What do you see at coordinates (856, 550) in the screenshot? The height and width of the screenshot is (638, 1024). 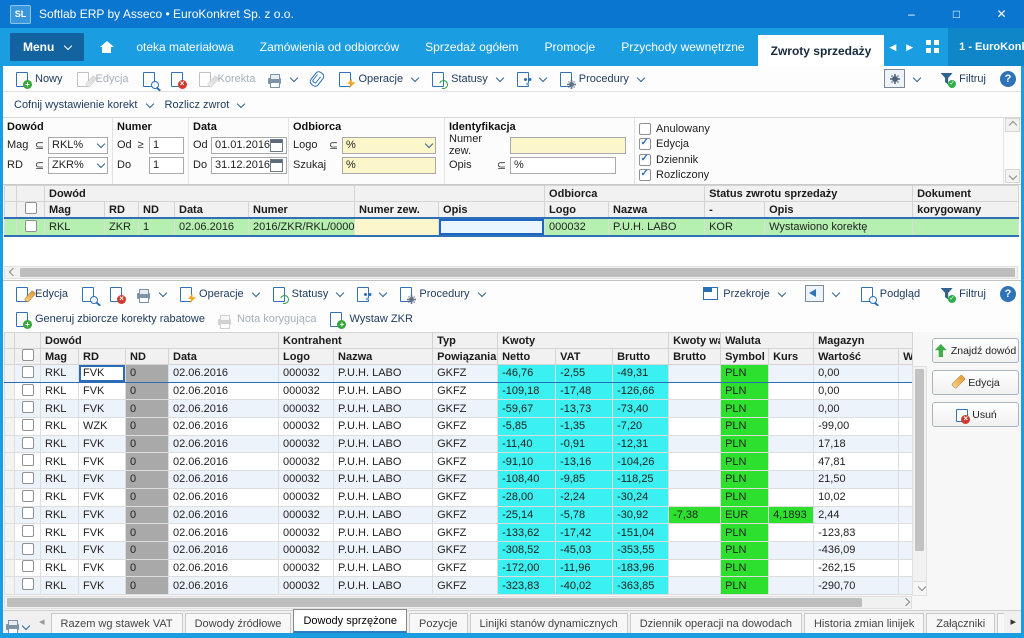 I see `cell-wartosc: -436,09` at bounding box center [856, 550].